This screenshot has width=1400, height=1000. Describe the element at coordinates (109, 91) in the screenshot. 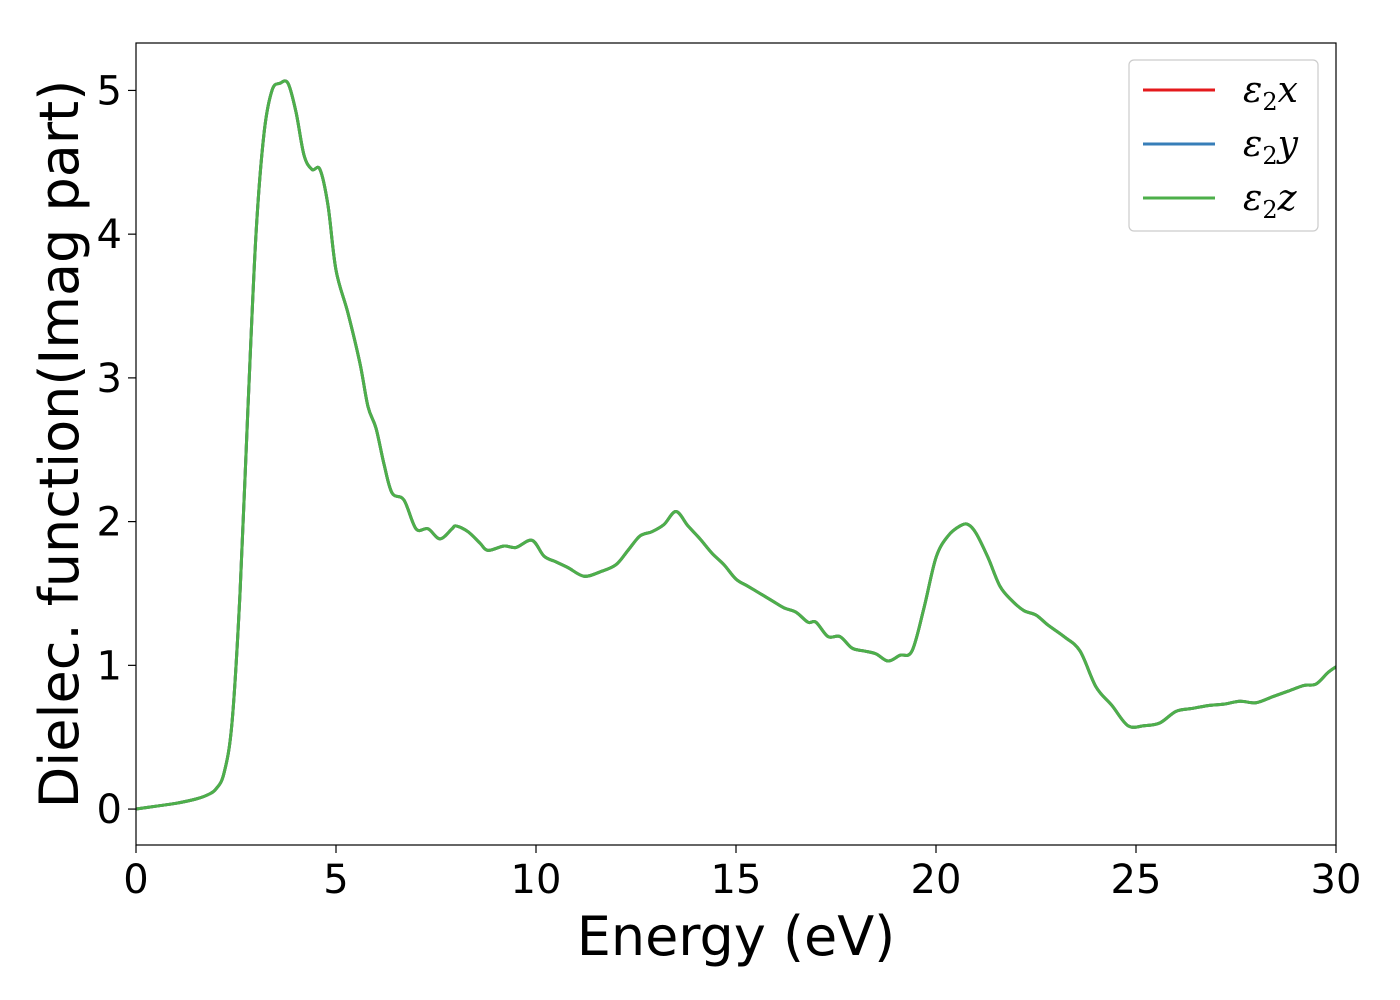

I see `y-tick-label: 5` at that location.